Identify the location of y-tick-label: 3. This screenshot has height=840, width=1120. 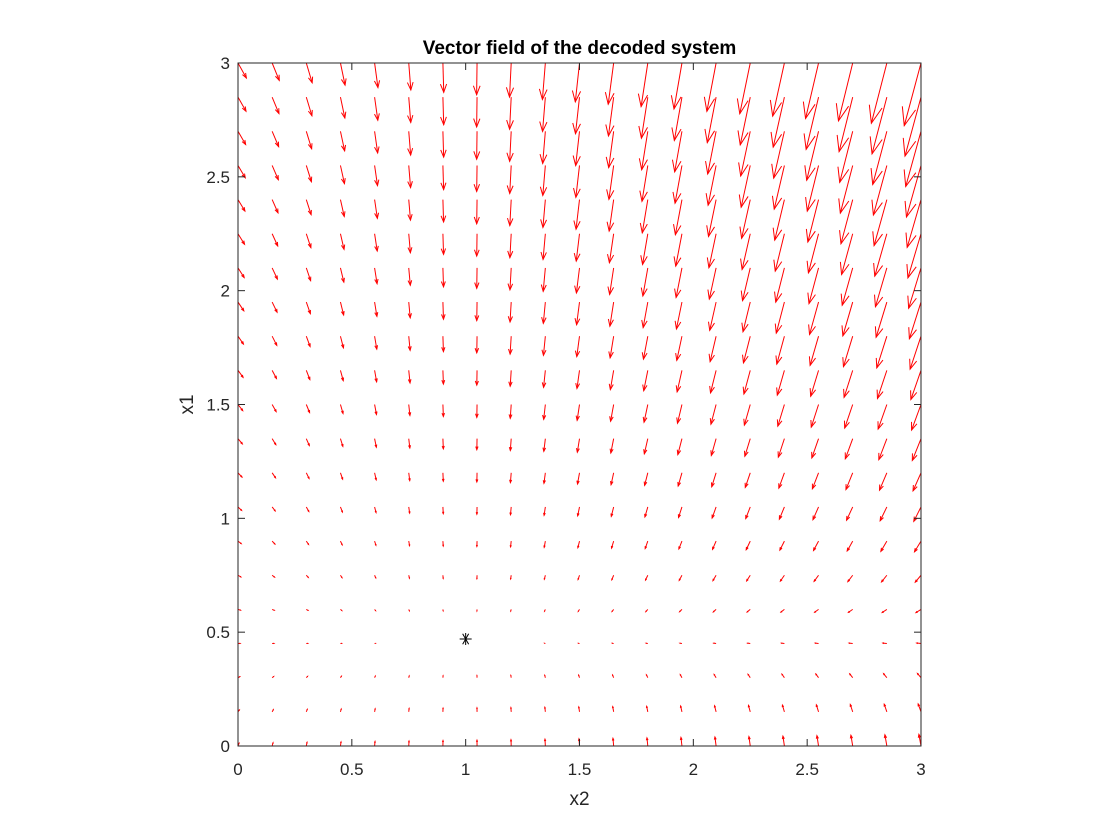
(225, 63).